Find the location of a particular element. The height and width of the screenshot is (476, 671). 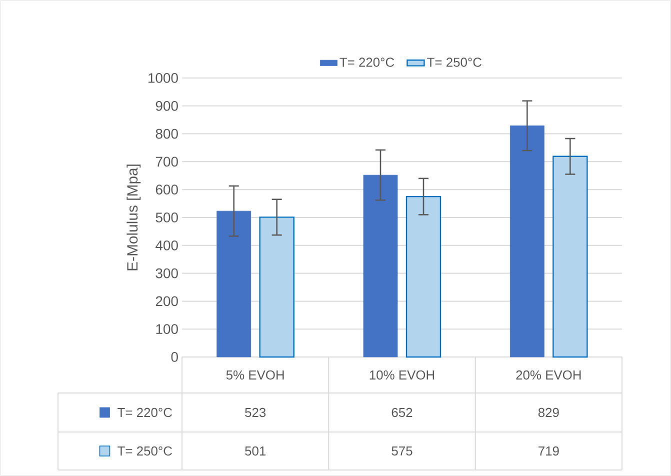

y-tick-label: 200 is located at coordinates (167, 301).